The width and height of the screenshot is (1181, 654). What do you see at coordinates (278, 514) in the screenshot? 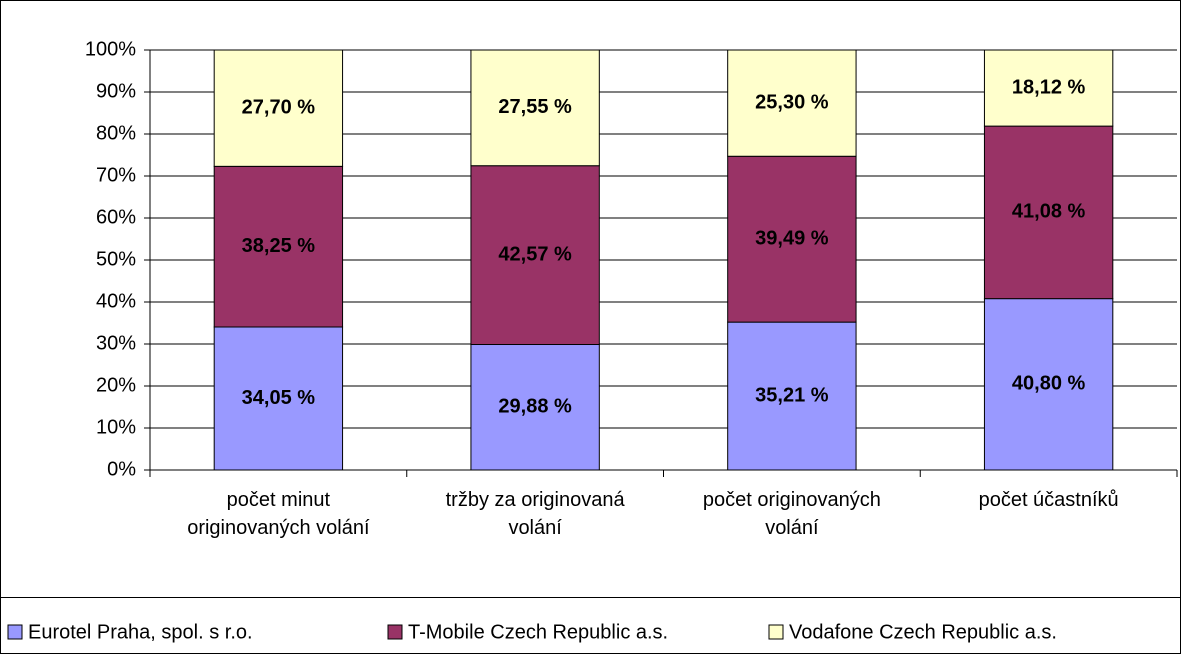
I see `x-tick-label: počet minut originovaných volání` at bounding box center [278, 514].